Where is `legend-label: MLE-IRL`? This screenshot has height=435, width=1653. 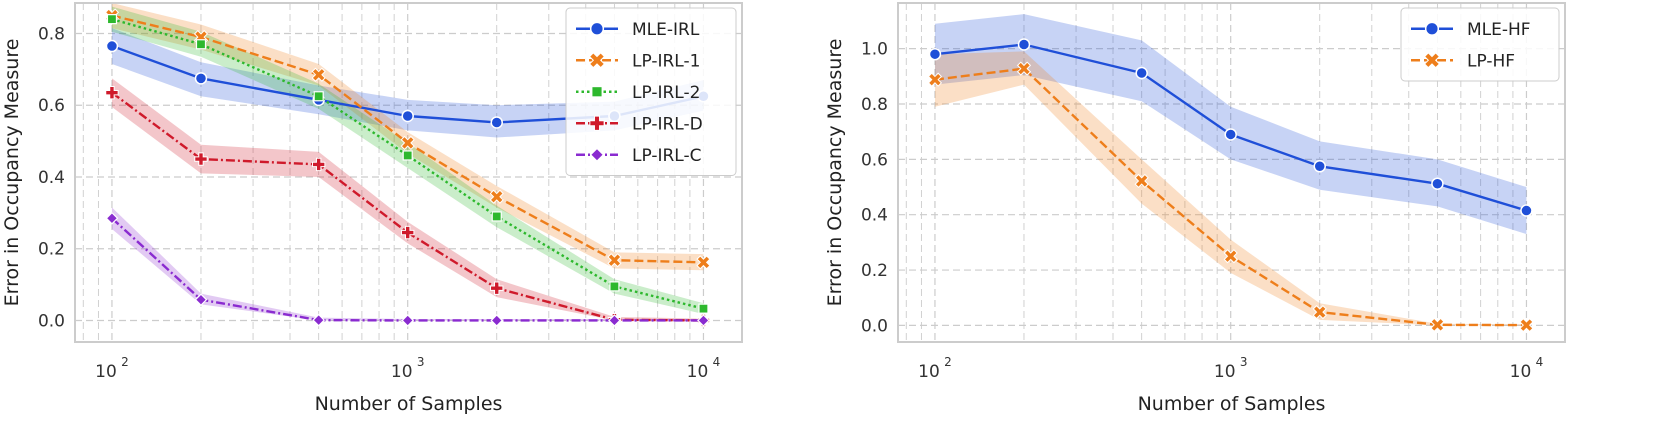 legend-label: MLE-IRL is located at coordinates (666, 30).